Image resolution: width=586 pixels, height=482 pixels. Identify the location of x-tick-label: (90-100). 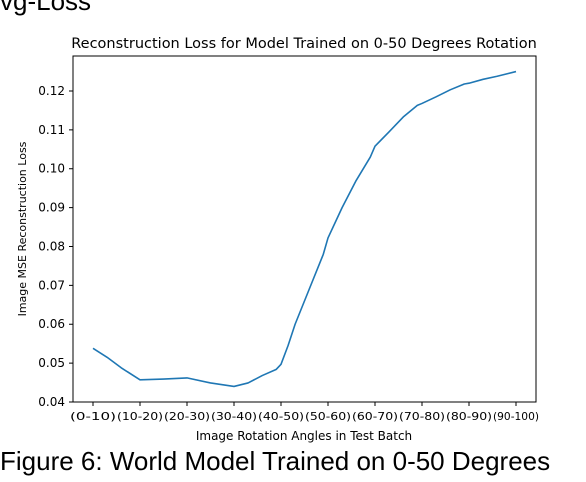
(516, 416).